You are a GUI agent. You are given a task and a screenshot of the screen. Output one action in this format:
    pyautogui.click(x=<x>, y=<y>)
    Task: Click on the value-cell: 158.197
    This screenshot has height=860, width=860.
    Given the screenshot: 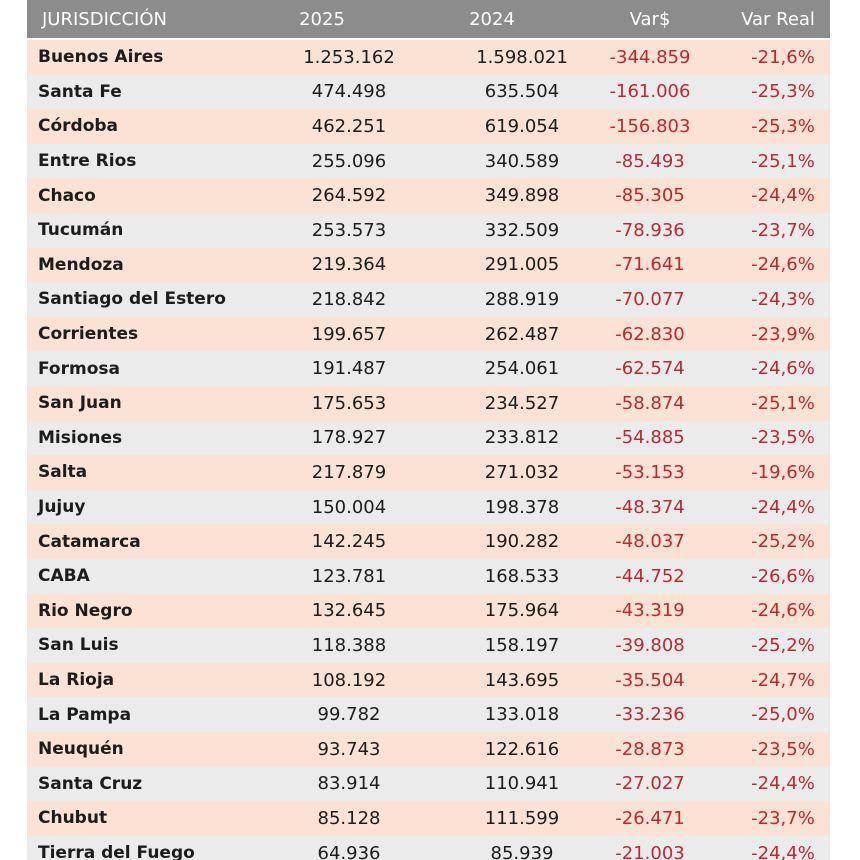 What is the action you would take?
    pyautogui.click(x=522, y=645)
    